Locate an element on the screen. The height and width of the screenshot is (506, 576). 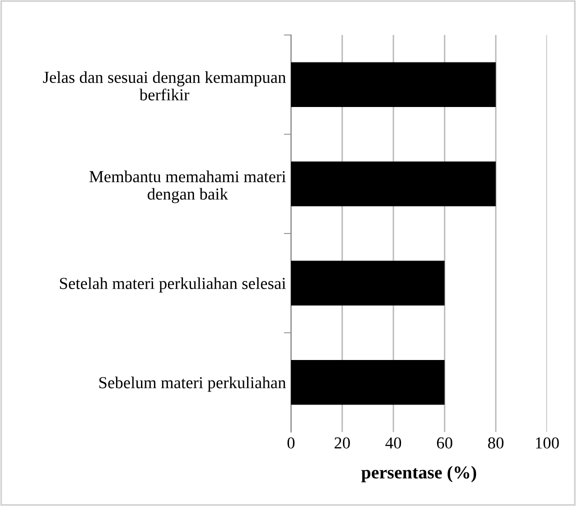
x-tick-label: 40 is located at coordinates (393, 443).